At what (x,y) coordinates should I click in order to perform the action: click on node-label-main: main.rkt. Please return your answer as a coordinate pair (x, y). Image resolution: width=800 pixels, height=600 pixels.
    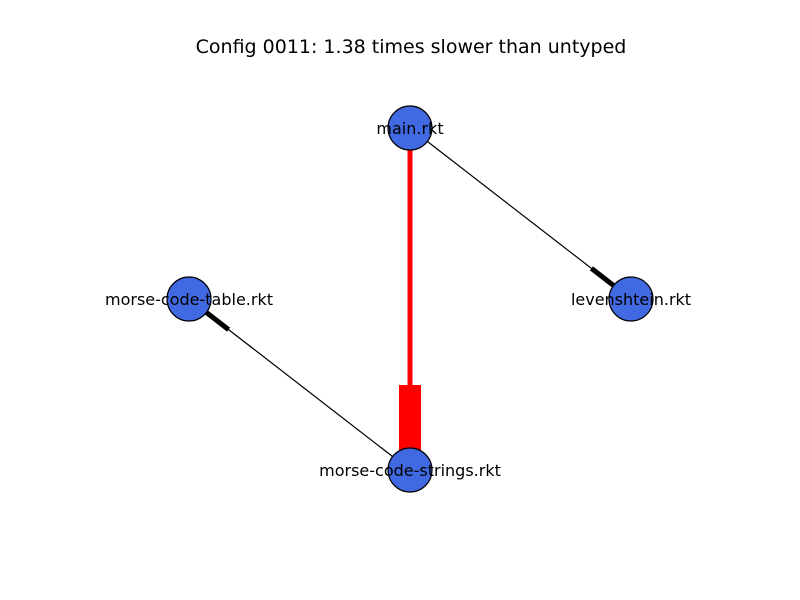
    Looking at the image, I should click on (409, 128).